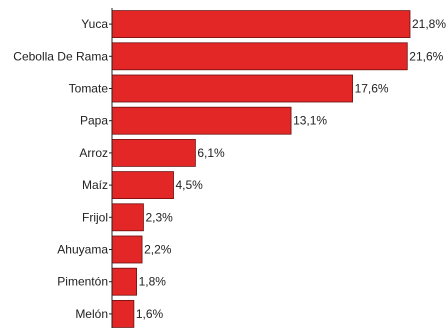  Describe the element at coordinates (95, 185) in the screenshot. I see `category-label-maiz: Maíz` at that location.